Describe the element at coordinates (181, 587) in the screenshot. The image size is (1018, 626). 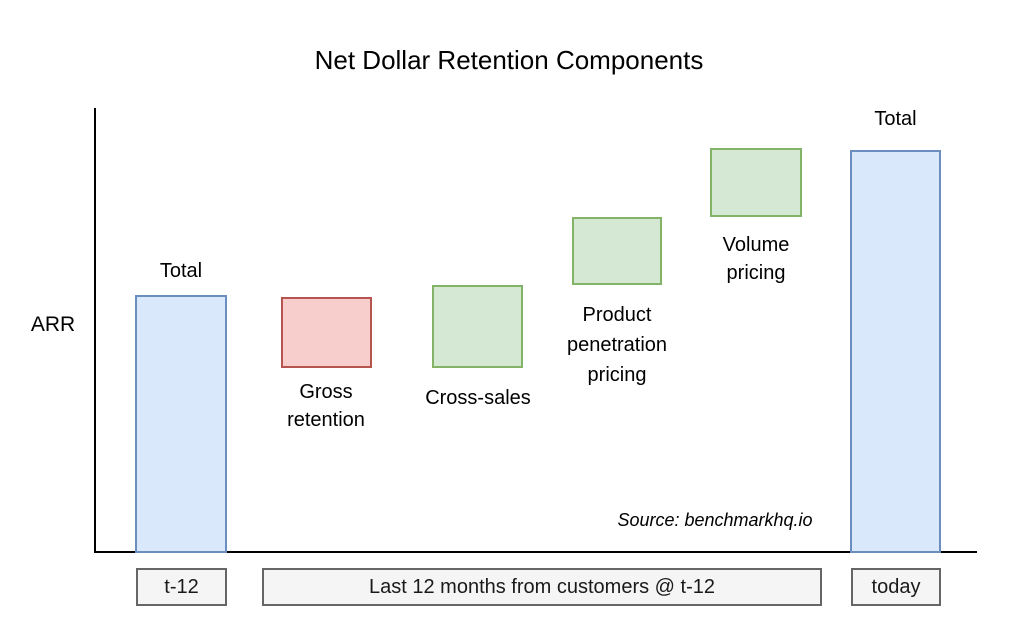
I see `timeline-box-t12: t-12` at that location.